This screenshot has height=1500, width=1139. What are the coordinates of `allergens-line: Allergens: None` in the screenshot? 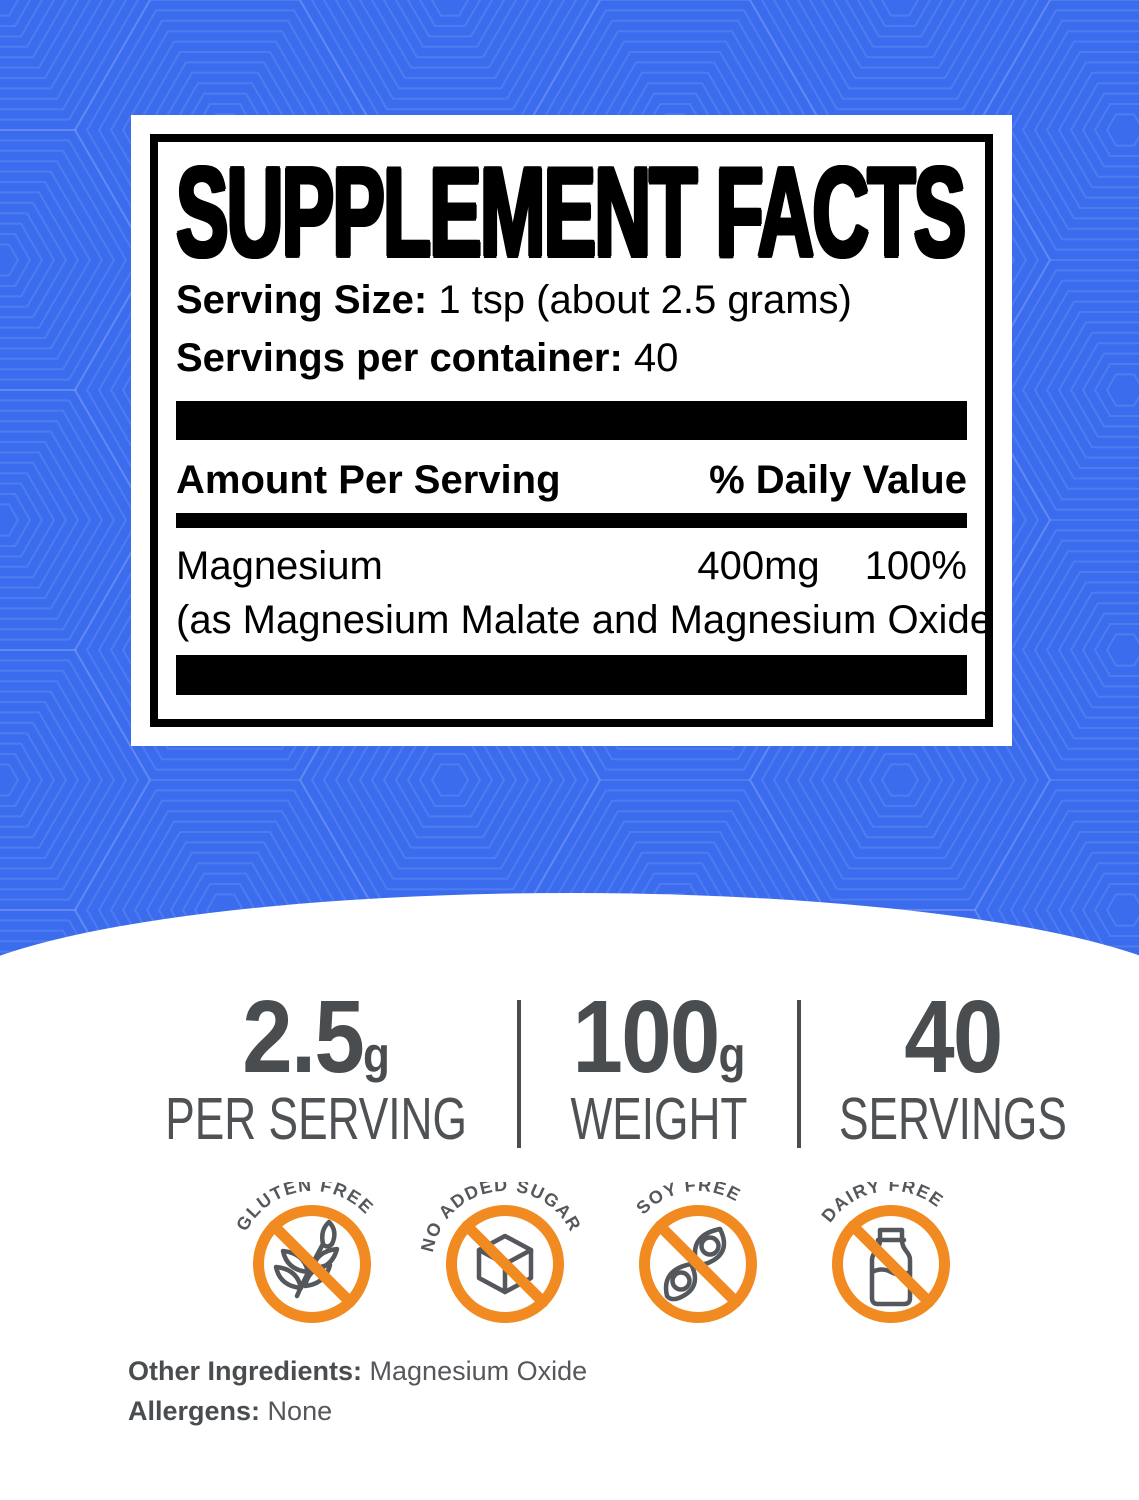 It's located at (357, 1412).